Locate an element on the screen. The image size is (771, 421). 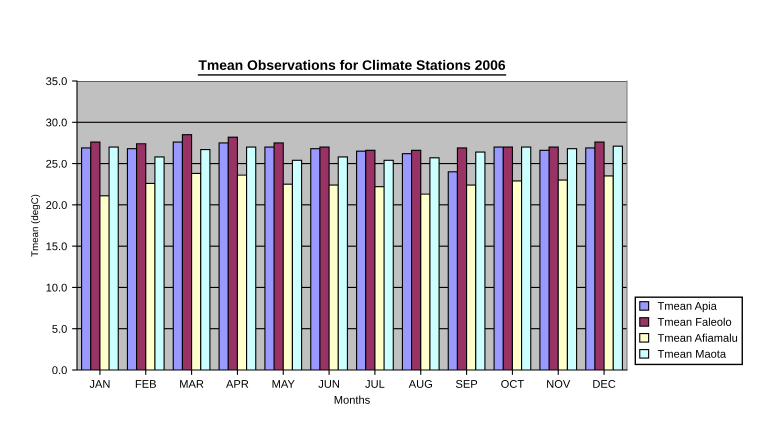
legend-label: Tmean Afiamalu is located at coordinates (698, 338).